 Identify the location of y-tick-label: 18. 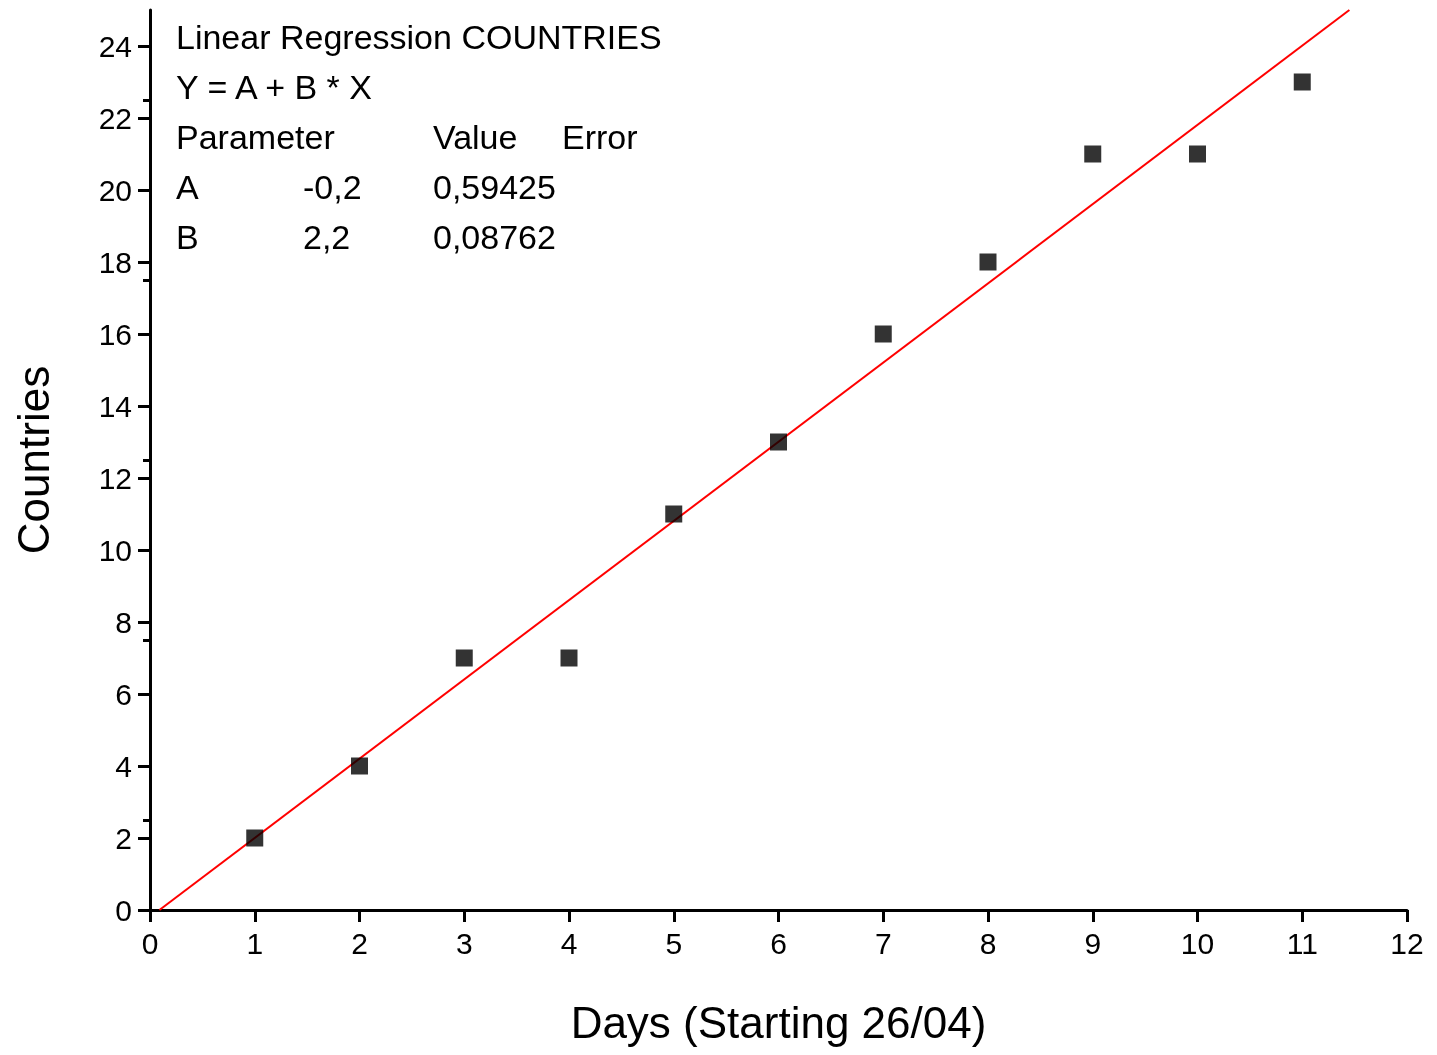
(115, 262).